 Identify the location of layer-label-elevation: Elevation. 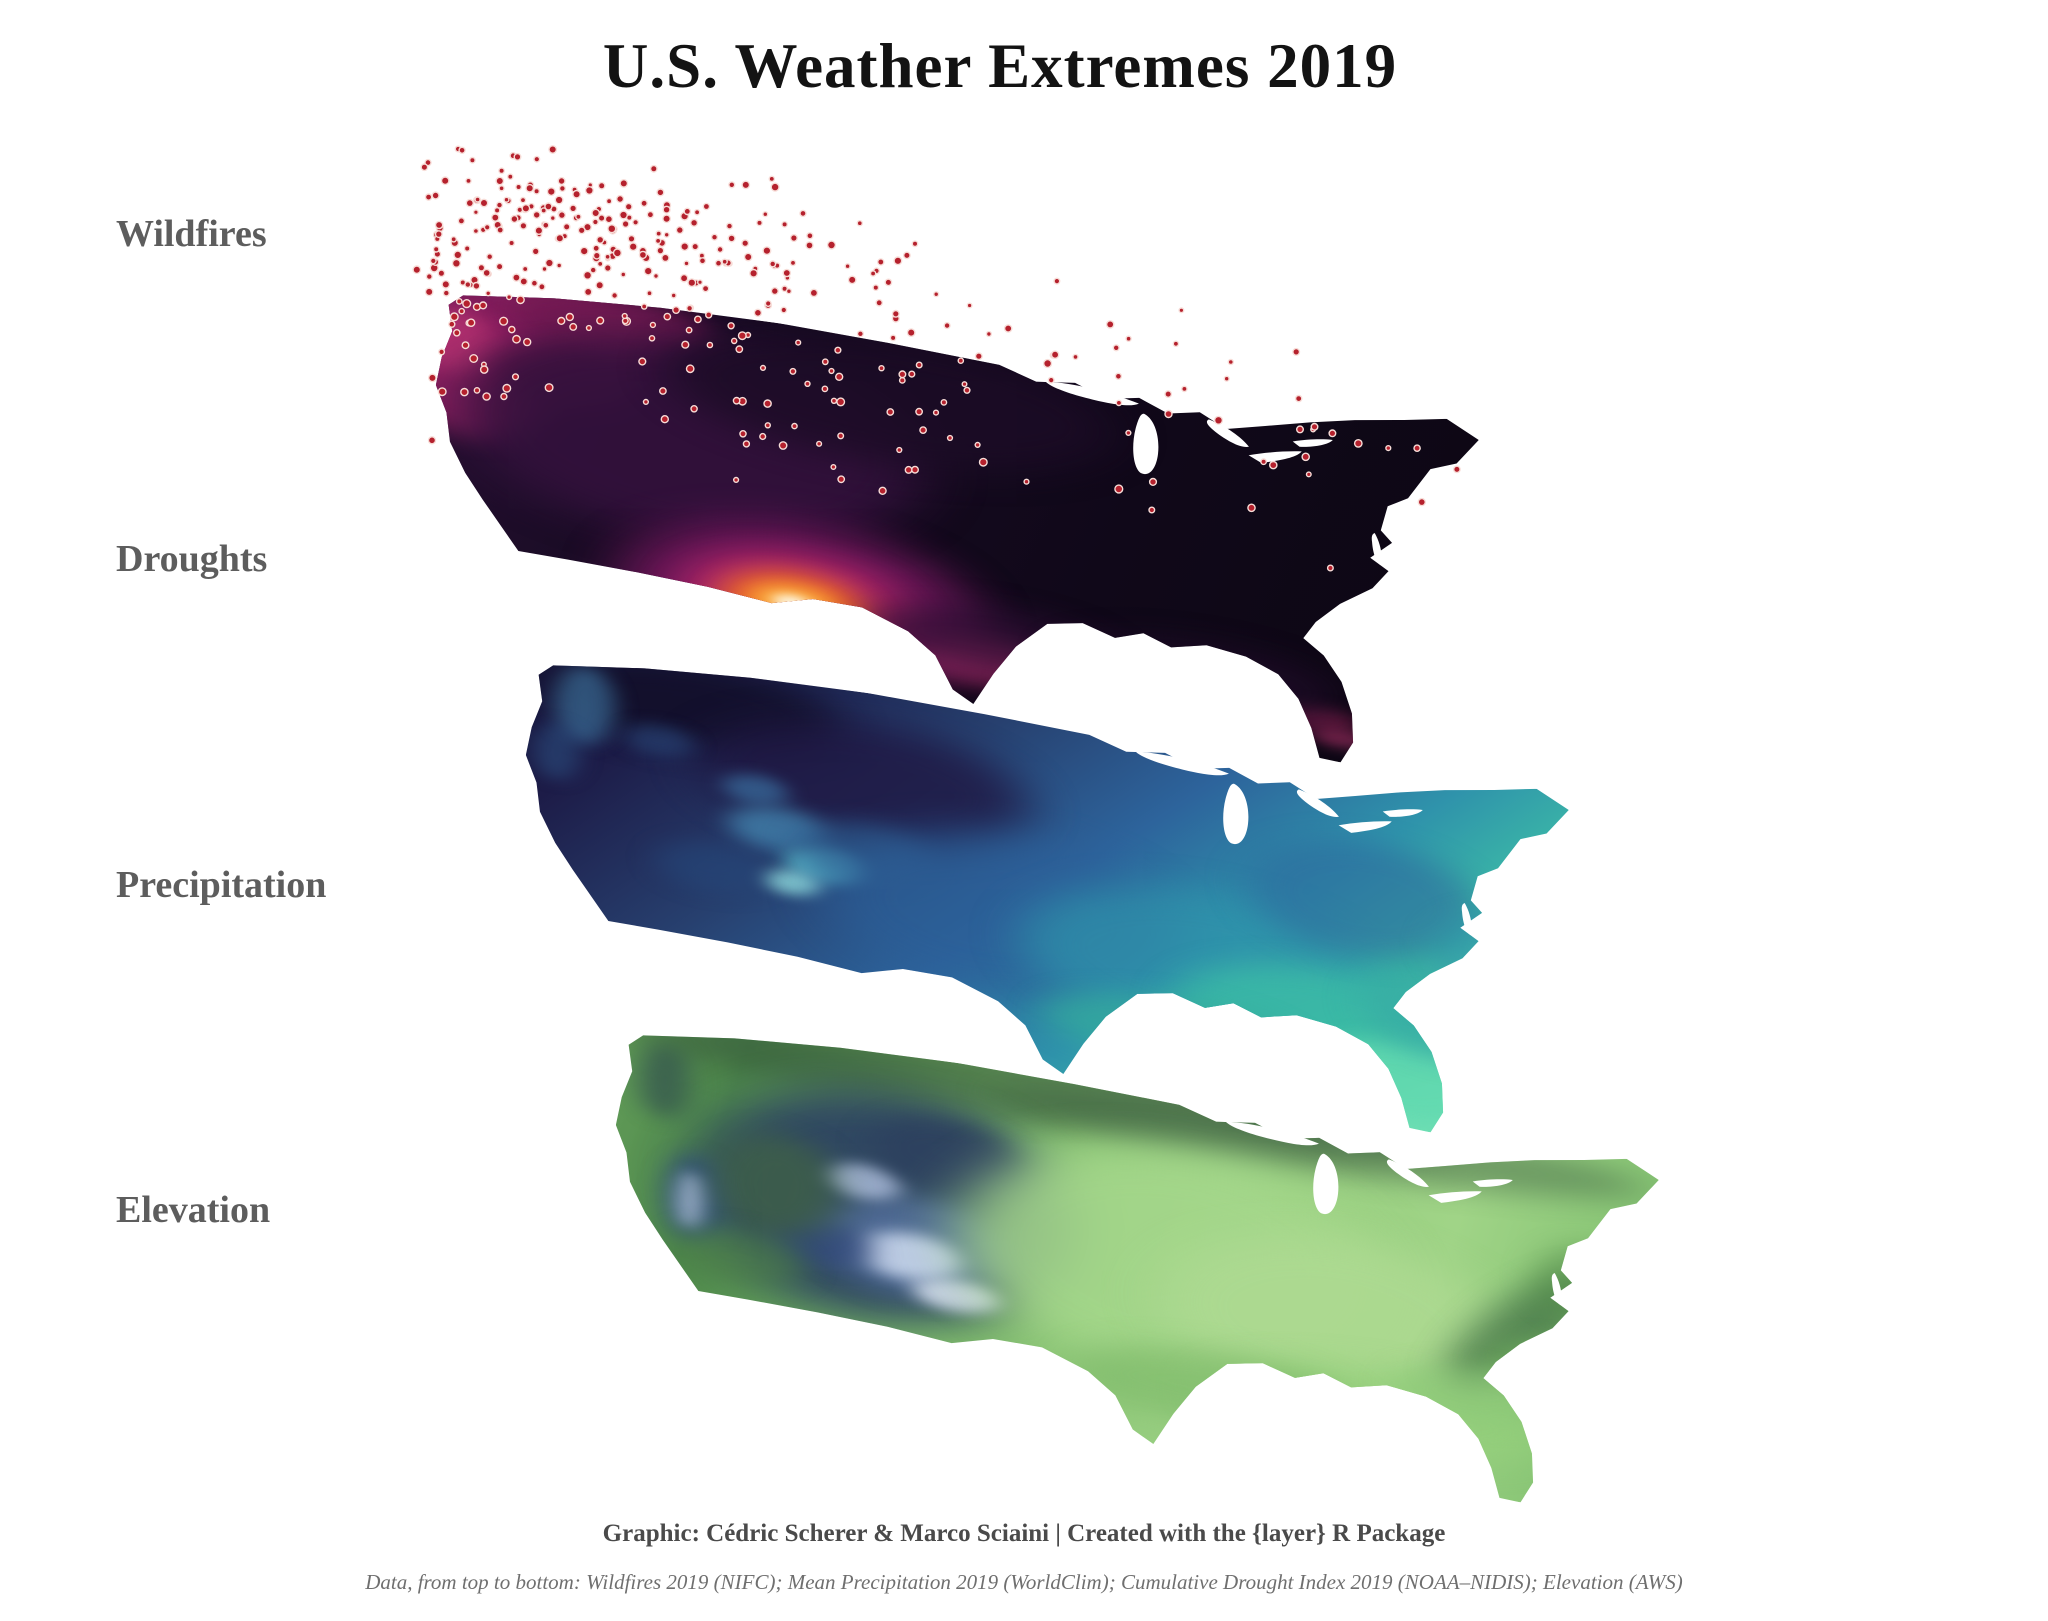
(193, 1210).